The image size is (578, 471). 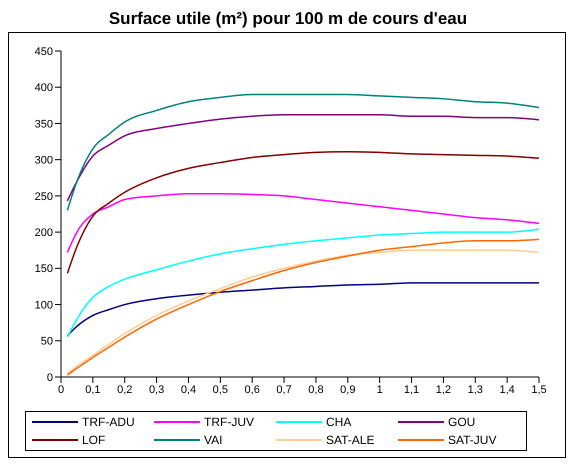 What do you see at coordinates (462, 422) in the screenshot?
I see `legend-label: GOU` at bounding box center [462, 422].